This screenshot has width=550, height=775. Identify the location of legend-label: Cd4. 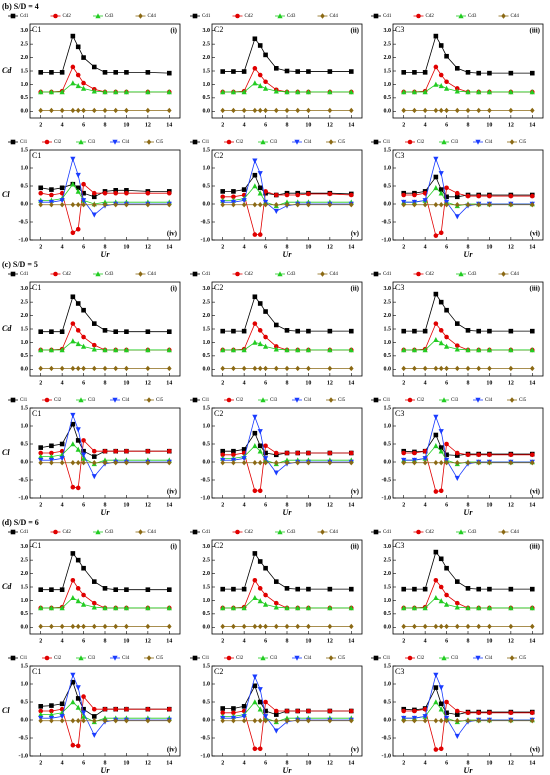
(334, 274).